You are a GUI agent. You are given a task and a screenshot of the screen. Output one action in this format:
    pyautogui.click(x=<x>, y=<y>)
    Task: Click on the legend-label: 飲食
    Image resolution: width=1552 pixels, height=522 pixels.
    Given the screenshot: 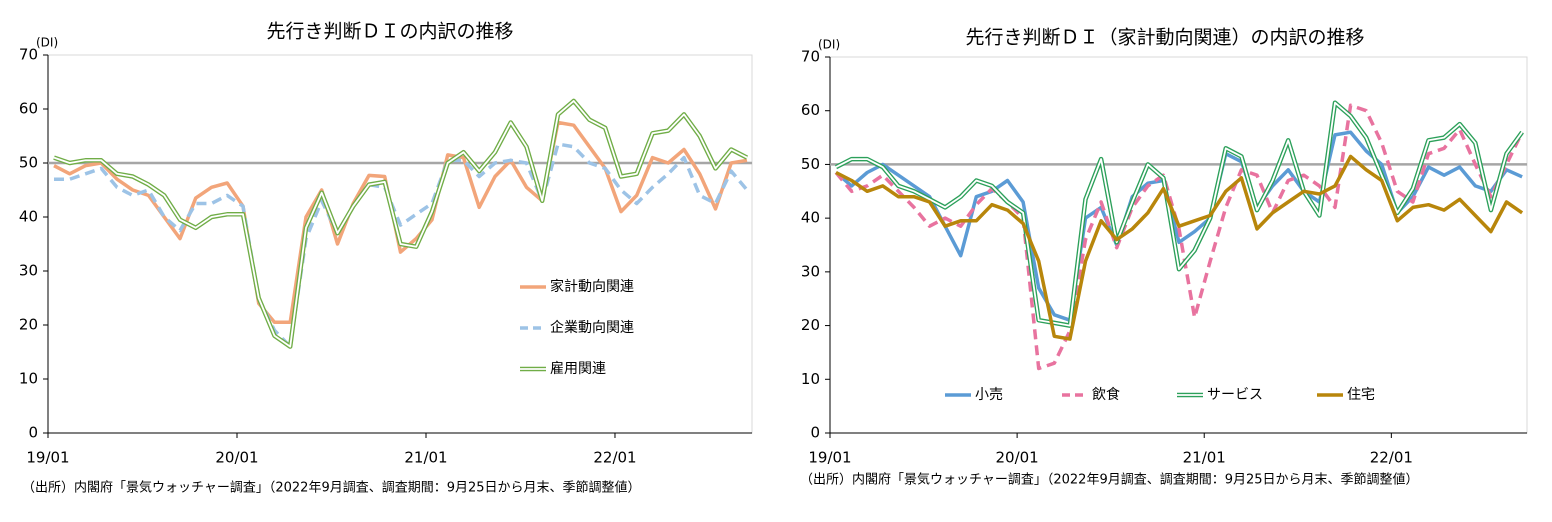 What is the action you would take?
    pyautogui.click(x=1106, y=394)
    